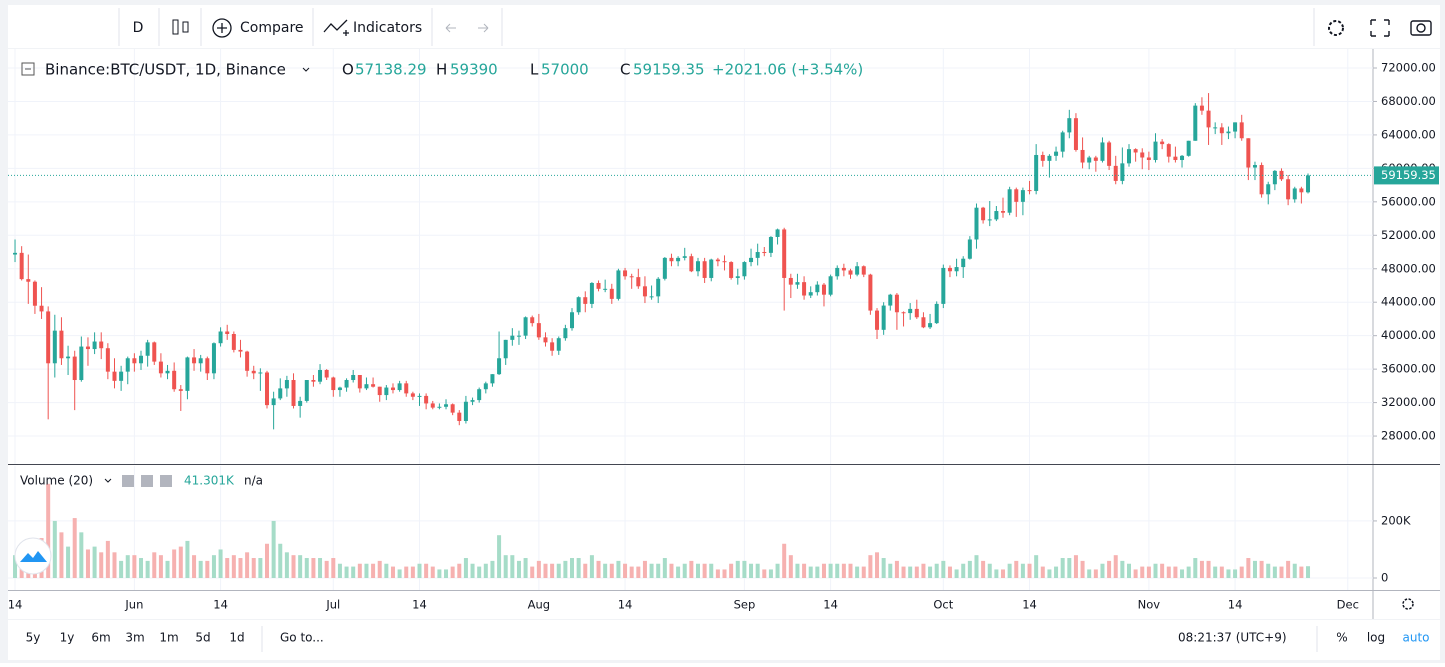 This screenshot has height=667, width=1445. I want to click on indicators-button: Indicators, so click(372, 27).